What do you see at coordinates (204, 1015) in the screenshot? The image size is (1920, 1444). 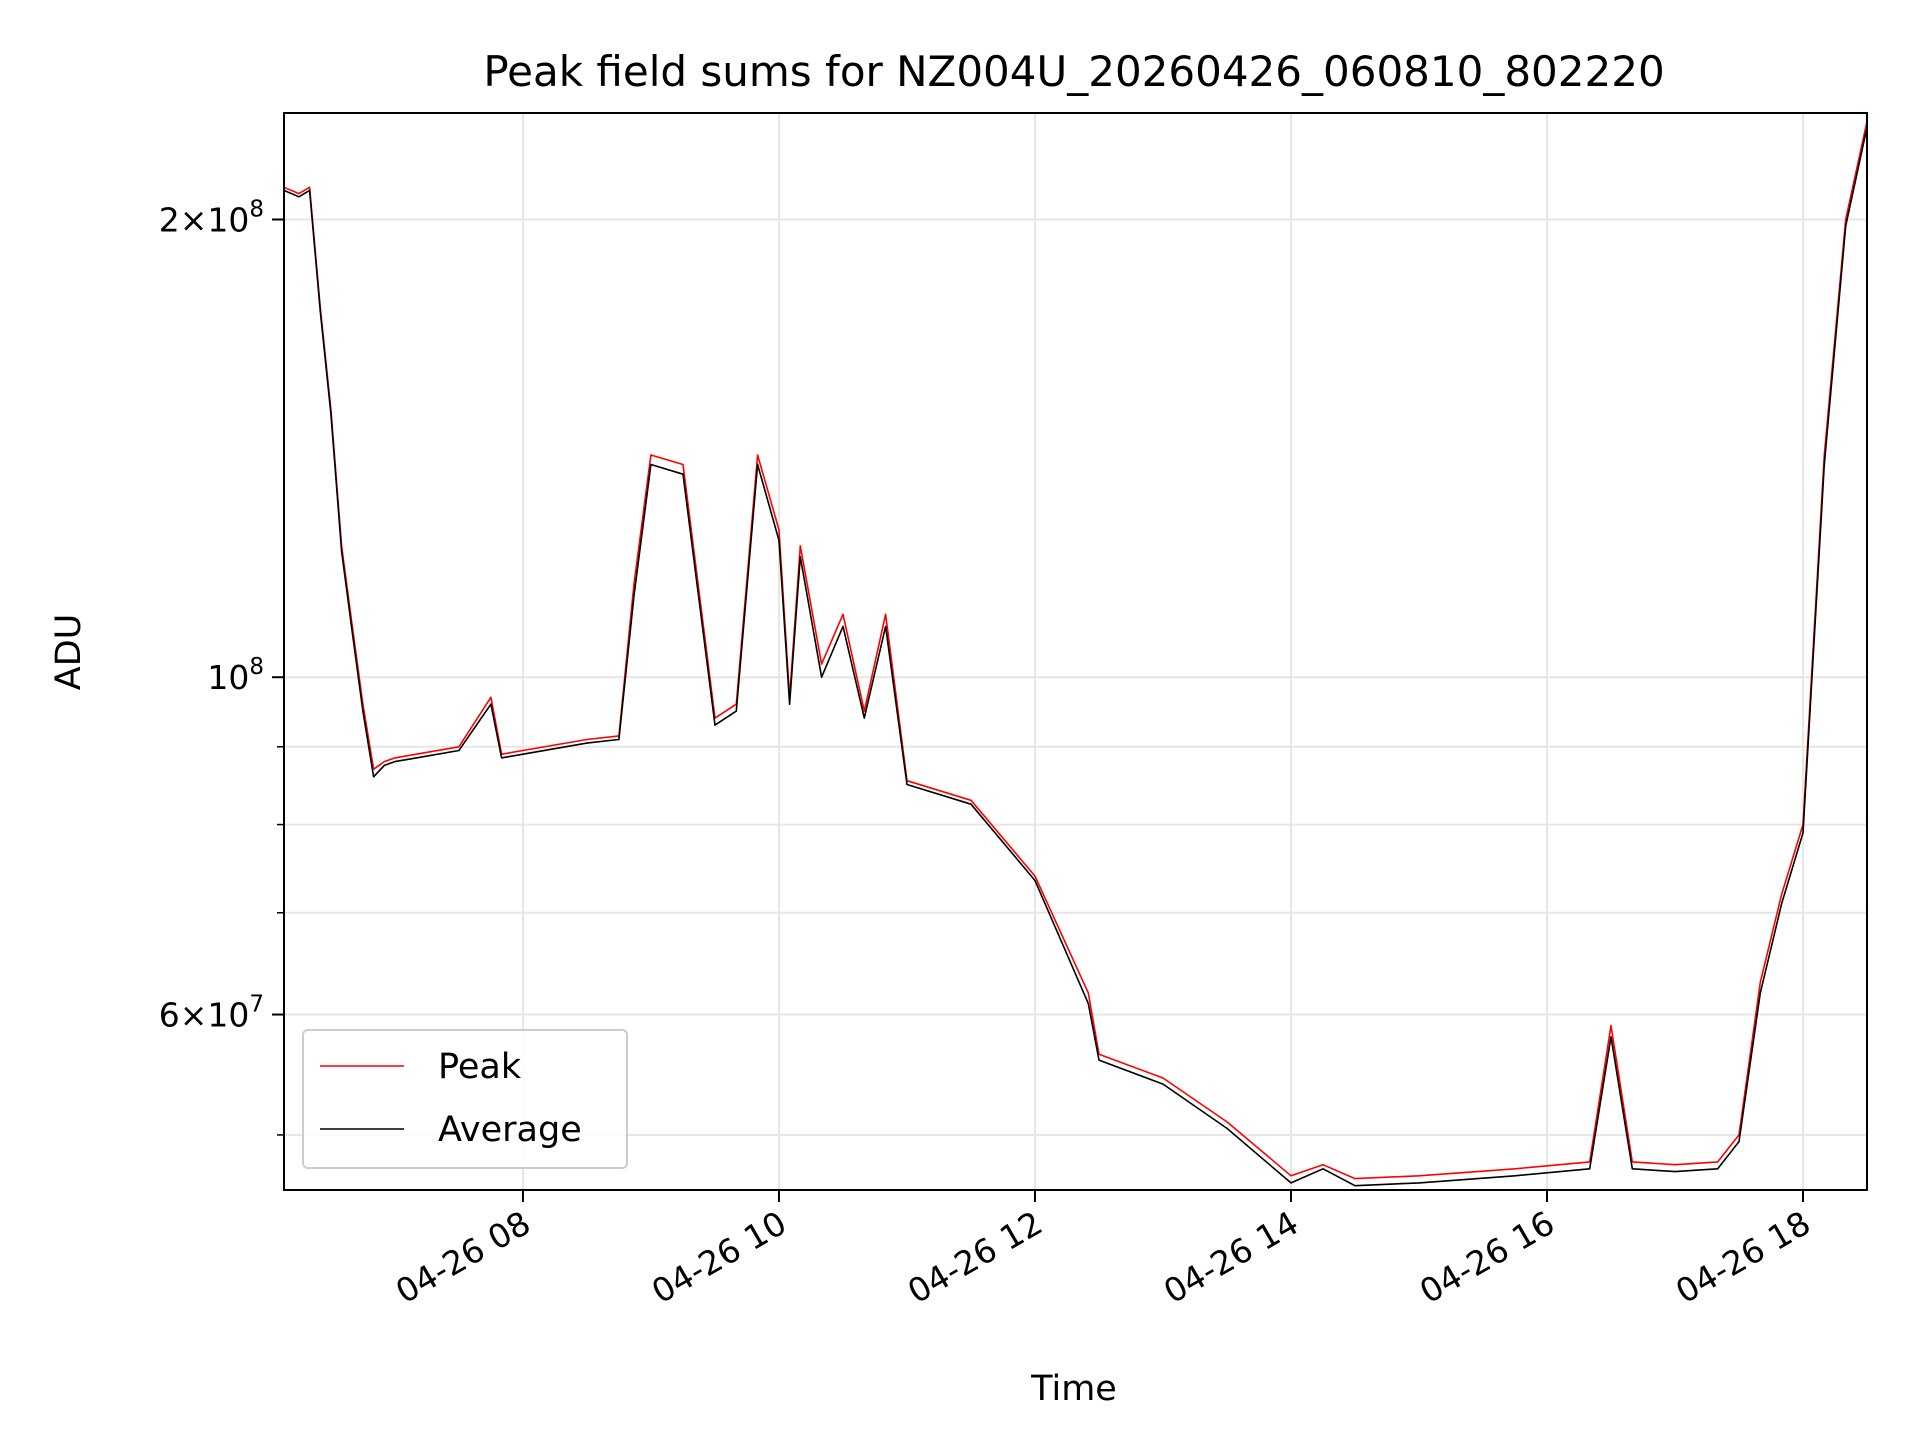 I see `y-tick-base: 6×10` at bounding box center [204, 1015].